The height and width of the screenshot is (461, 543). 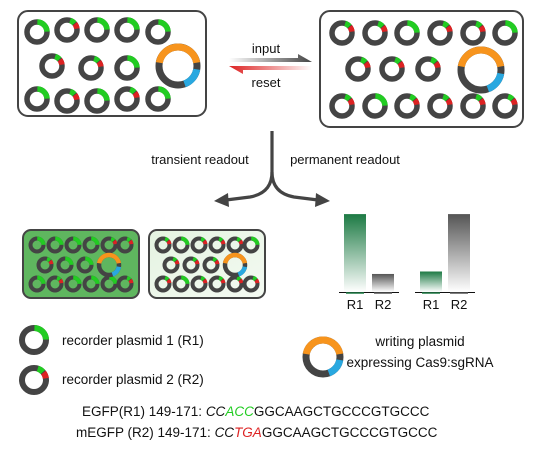 What do you see at coordinates (200, 159) in the screenshot?
I see `transient-readout-label: transient readout` at bounding box center [200, 159].